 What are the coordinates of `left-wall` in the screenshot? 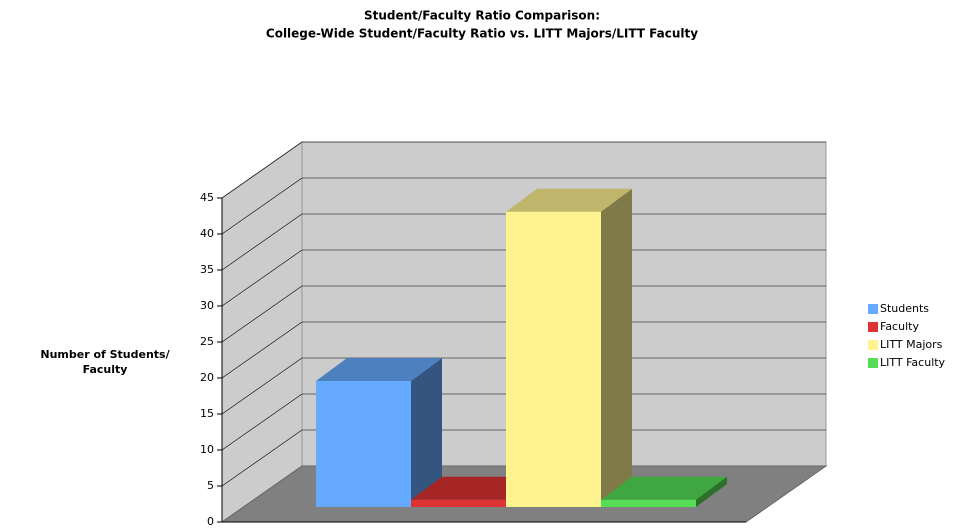 It's located at (262, 332).